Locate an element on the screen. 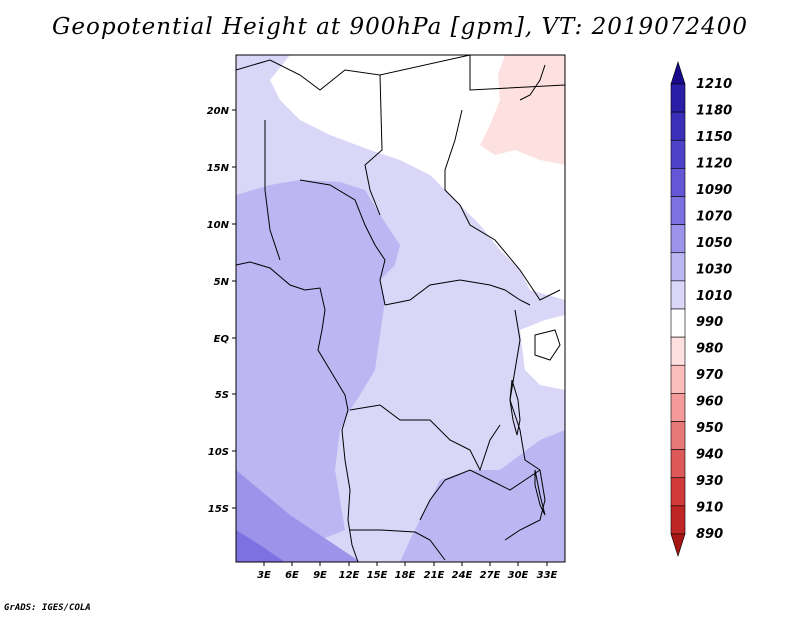  border-sahel is located at coordinates (309, 137).